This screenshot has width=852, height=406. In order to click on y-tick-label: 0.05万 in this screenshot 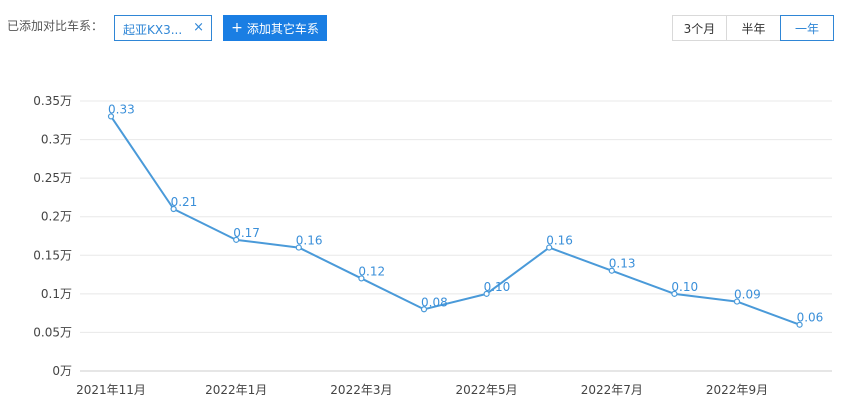, I will do `click(52, 332)`.